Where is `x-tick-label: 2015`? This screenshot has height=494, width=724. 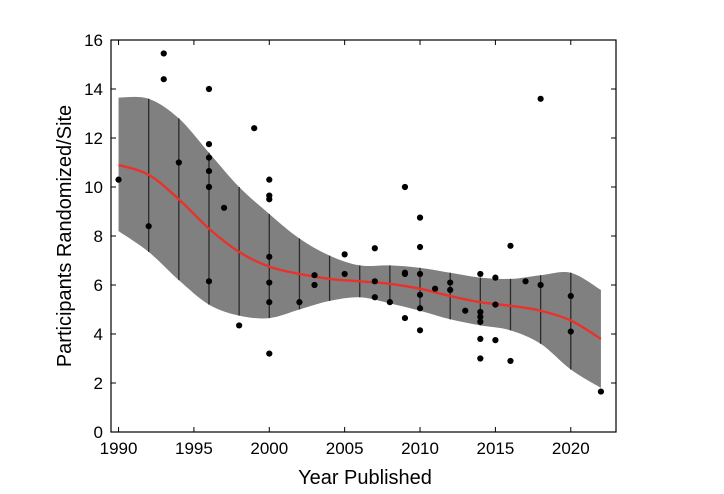 x-tick-label: 2015 is located at coordinates (495, 448).